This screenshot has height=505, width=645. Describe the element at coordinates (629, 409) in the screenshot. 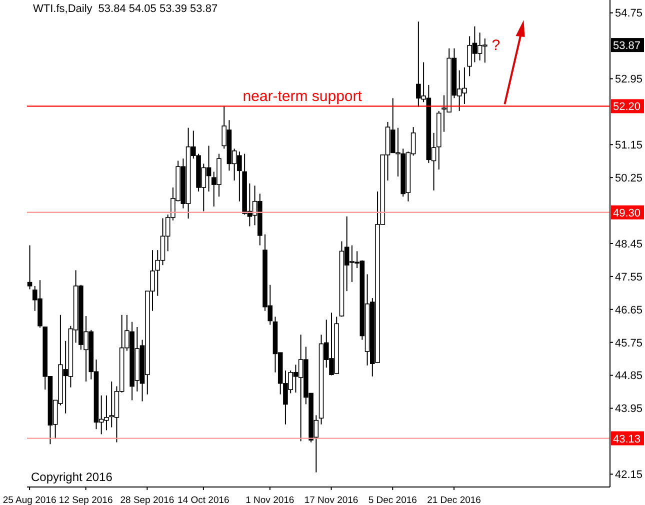

I see `y-tick-label: 43.95` at that location.